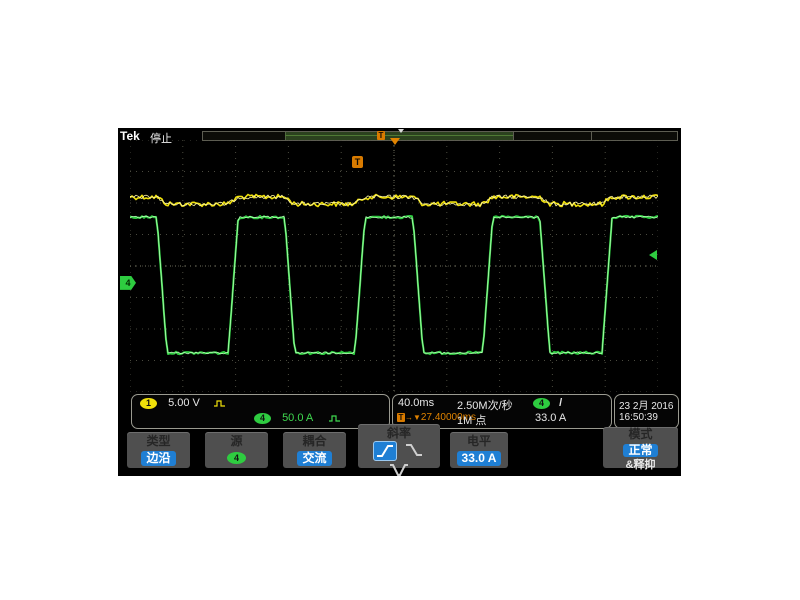 The height and width of the screenshot is (600, 800). Describe the element at coordinates (472, 421) in the screenshot. I see `record-length-readout: 1M 点` at that location.